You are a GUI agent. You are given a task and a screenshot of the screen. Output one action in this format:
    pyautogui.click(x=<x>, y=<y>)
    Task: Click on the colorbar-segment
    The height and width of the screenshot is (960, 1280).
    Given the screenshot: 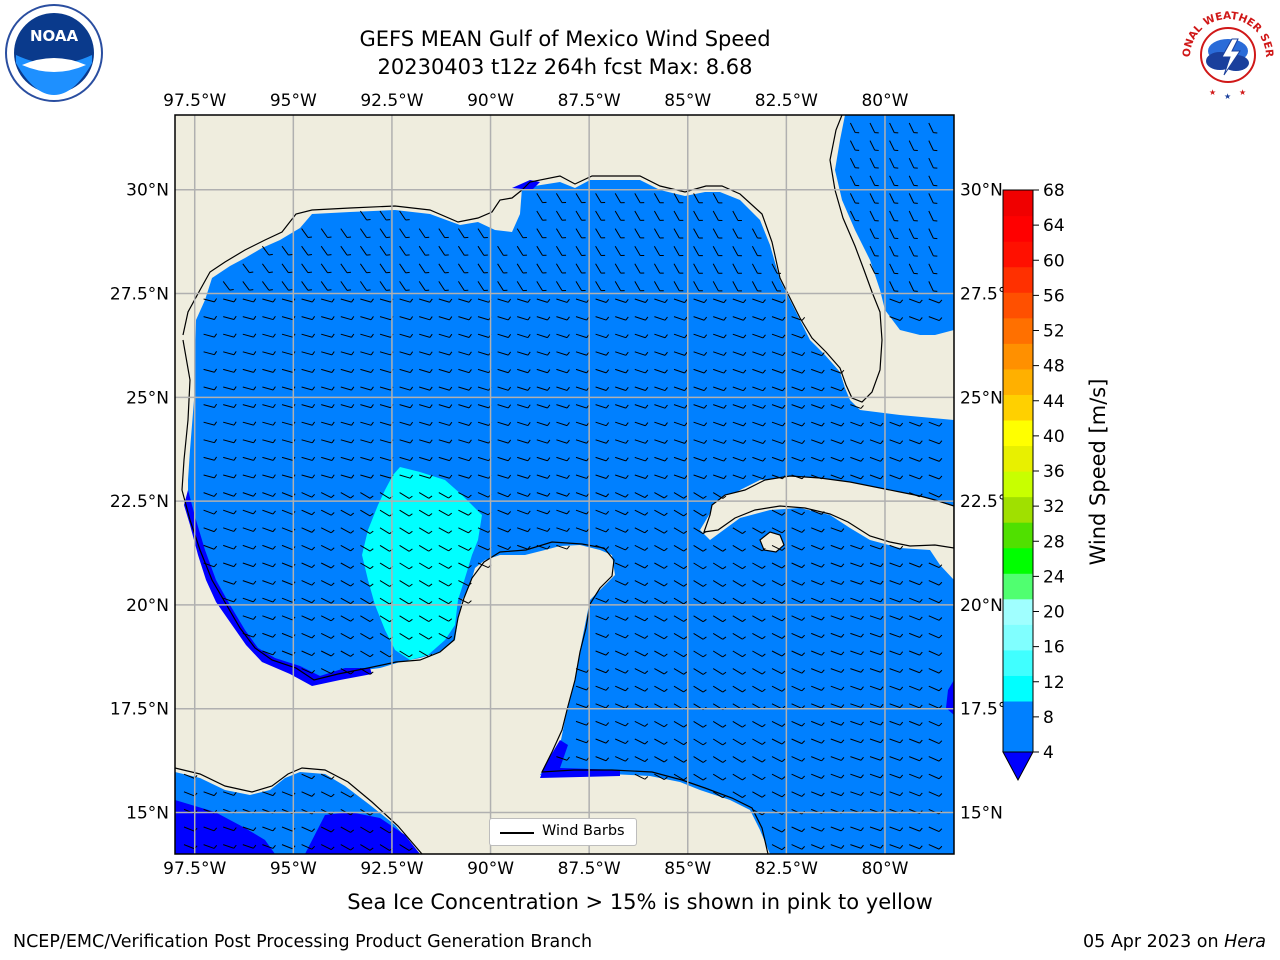 What is the action you would take?
    pyautogui.click(x=1018, y=662)
    